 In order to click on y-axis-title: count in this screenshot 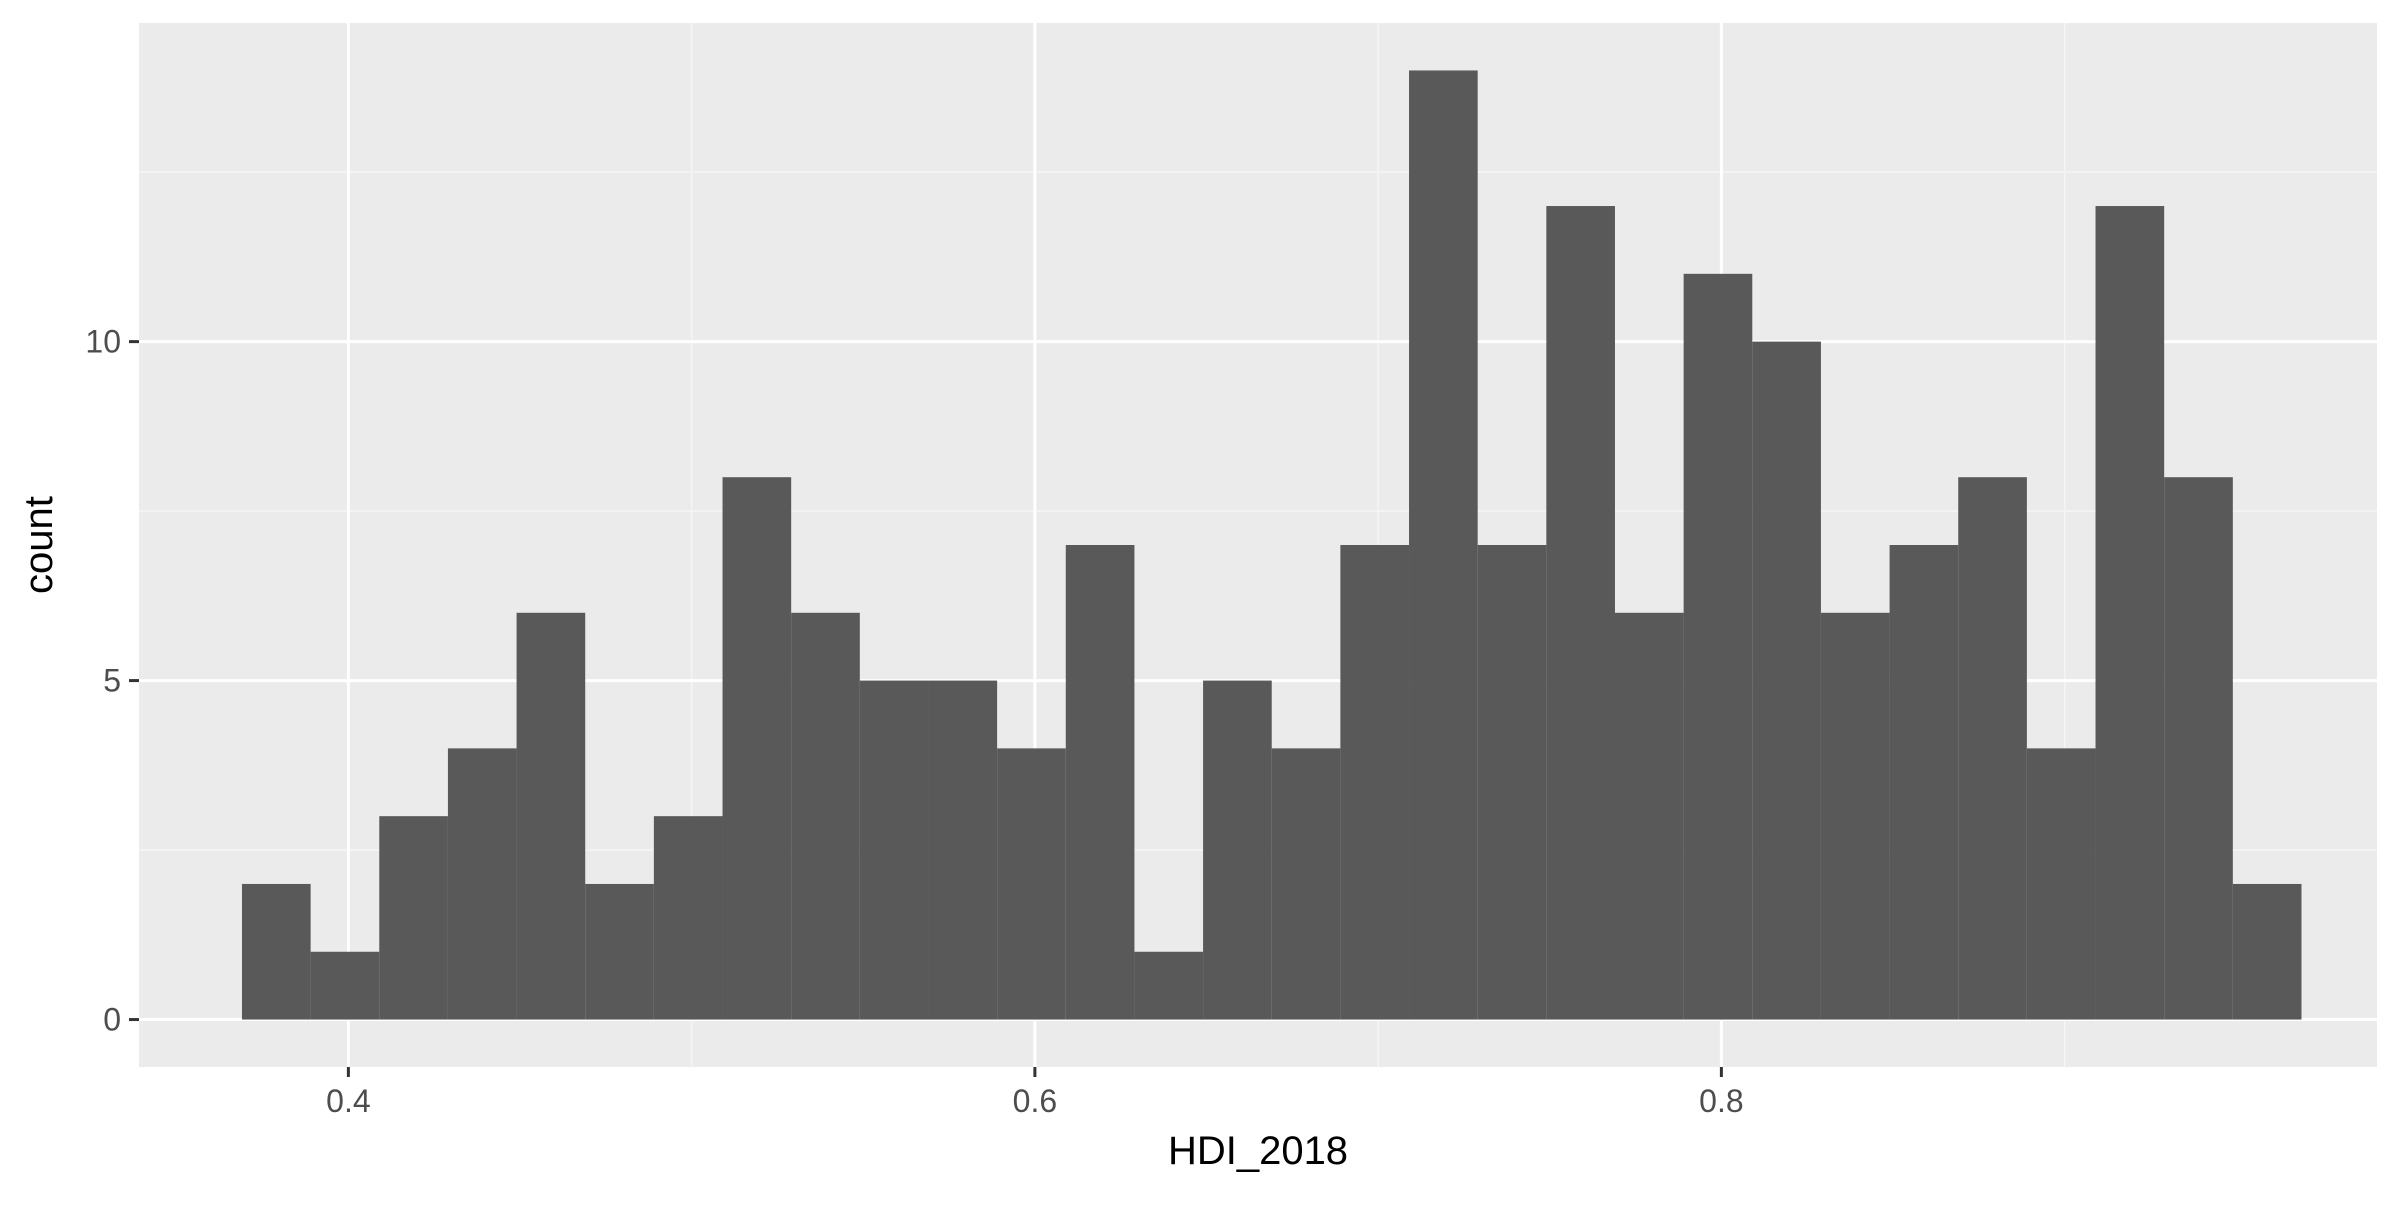, I will do `click(39, 545)`.